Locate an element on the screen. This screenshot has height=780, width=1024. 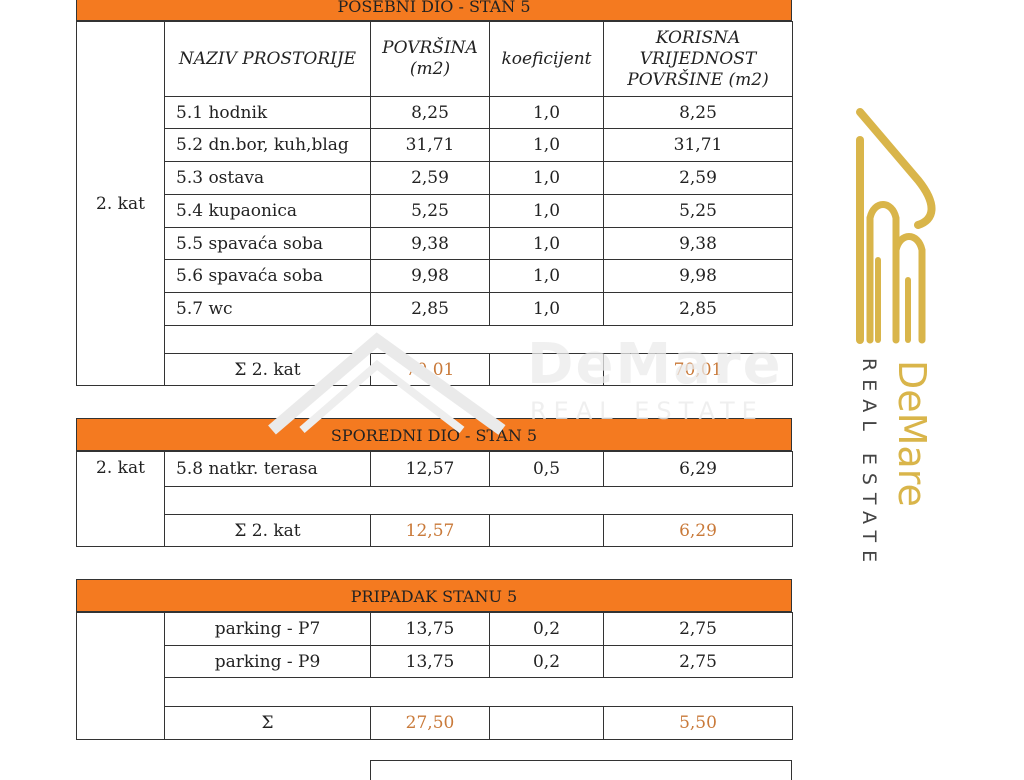
room-useful: 9,98 is located at coordinates (698, 276).